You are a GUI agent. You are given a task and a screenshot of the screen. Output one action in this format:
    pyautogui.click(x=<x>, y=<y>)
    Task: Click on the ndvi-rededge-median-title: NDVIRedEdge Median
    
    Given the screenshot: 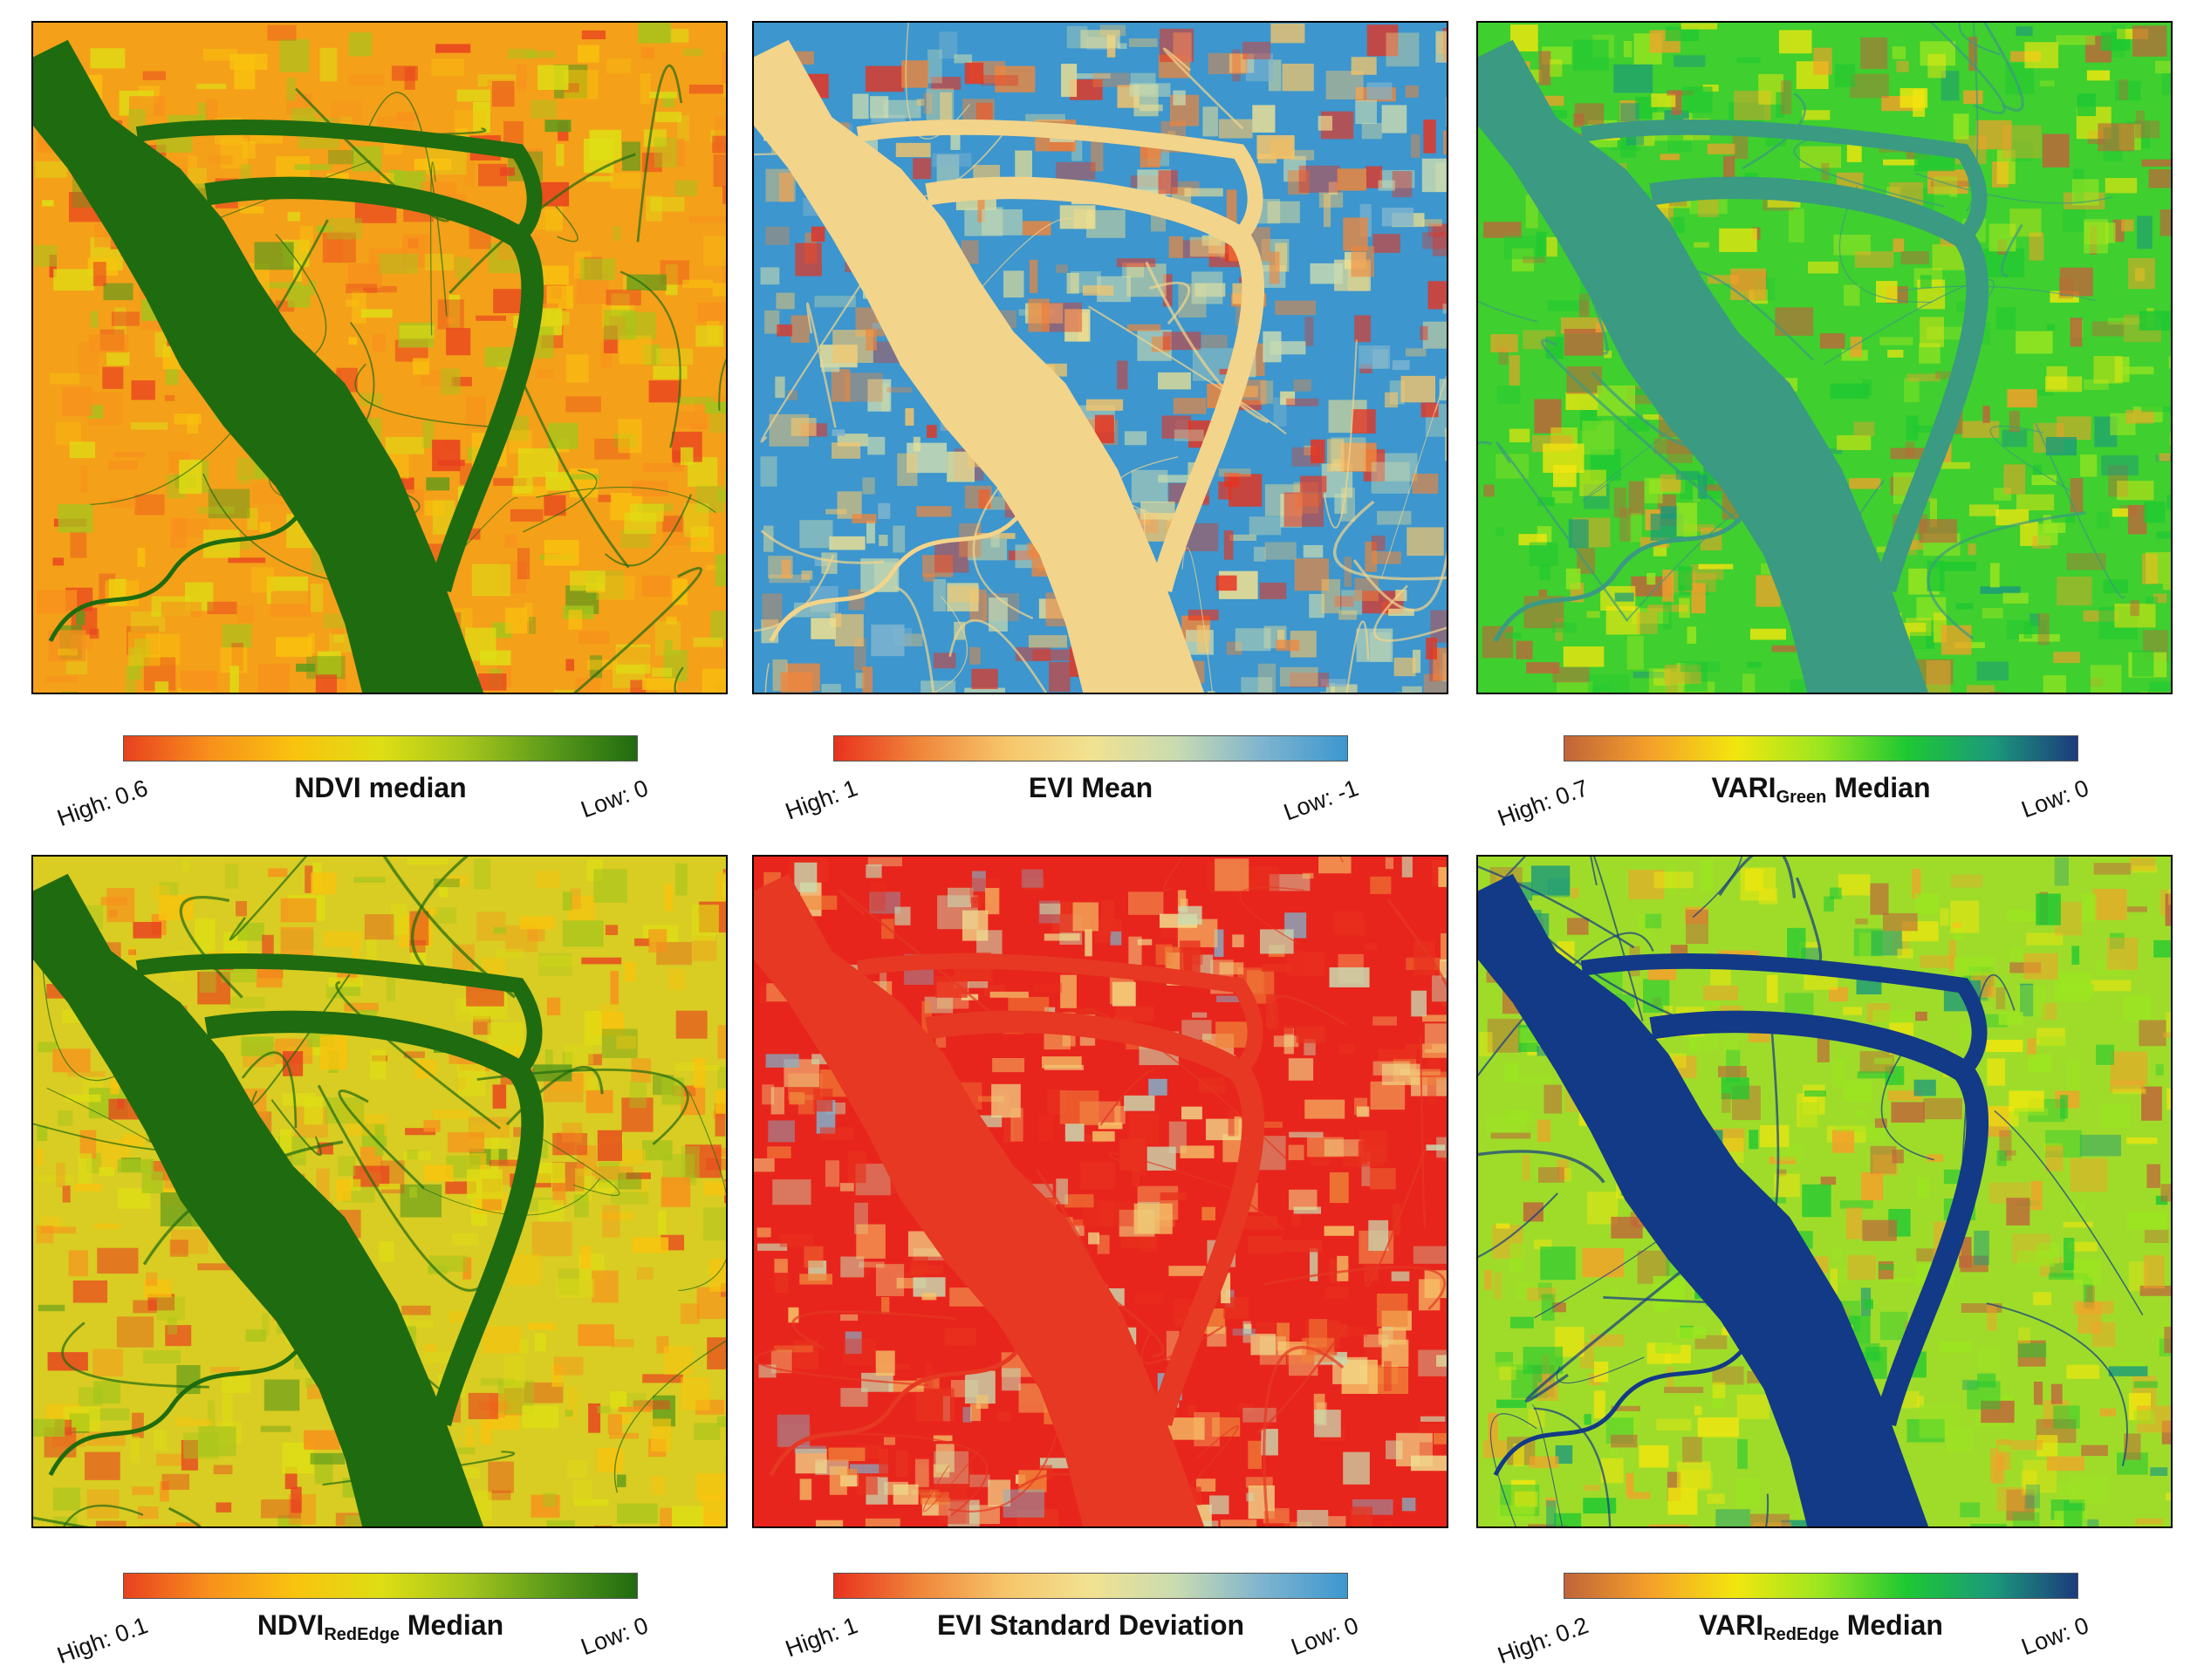 What is the action you would take?
    pyautogui.click(x=380, y=1626)
    